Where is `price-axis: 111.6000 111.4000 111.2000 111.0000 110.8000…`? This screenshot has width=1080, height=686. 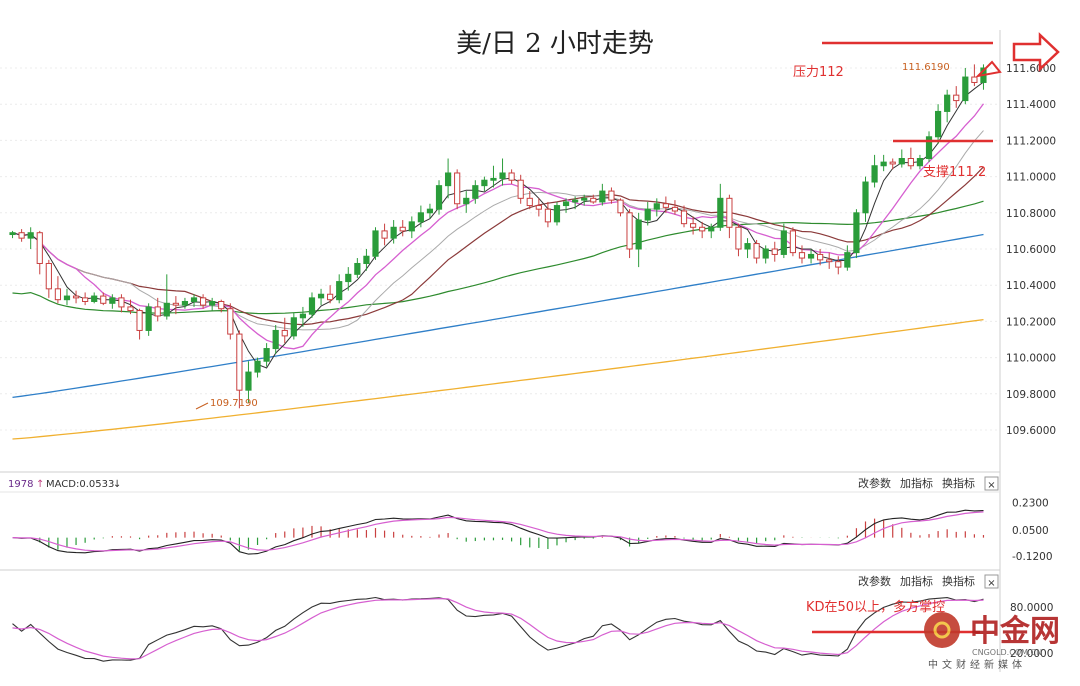
price-axis: 111.6000 111.4000 111.2000 111.0000 110.8000… is located at coordinates (1031, 250).